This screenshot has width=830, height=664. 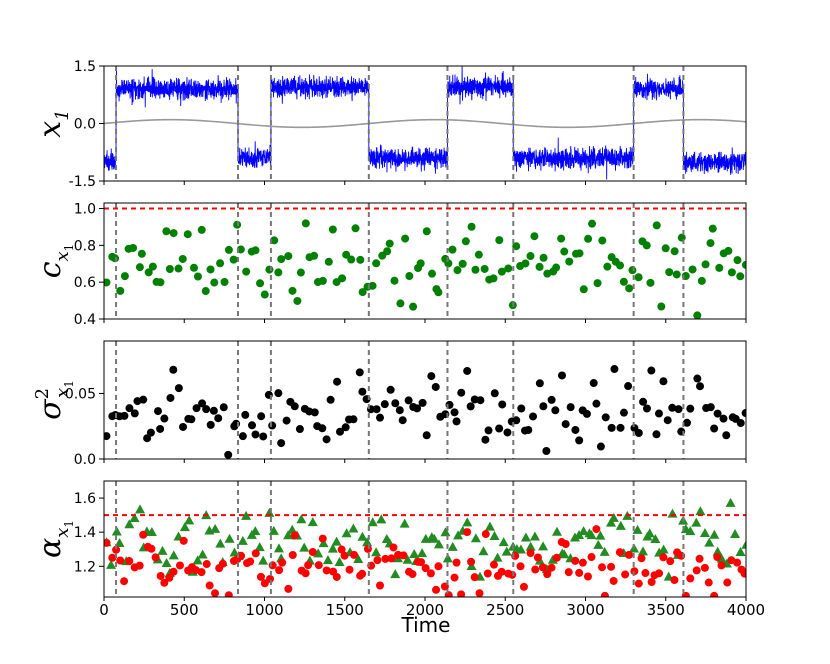 What do you see at coordinates (50, 409) in the screenshot?
I see `y-label-base: σ` at bounding box center [50, 409].